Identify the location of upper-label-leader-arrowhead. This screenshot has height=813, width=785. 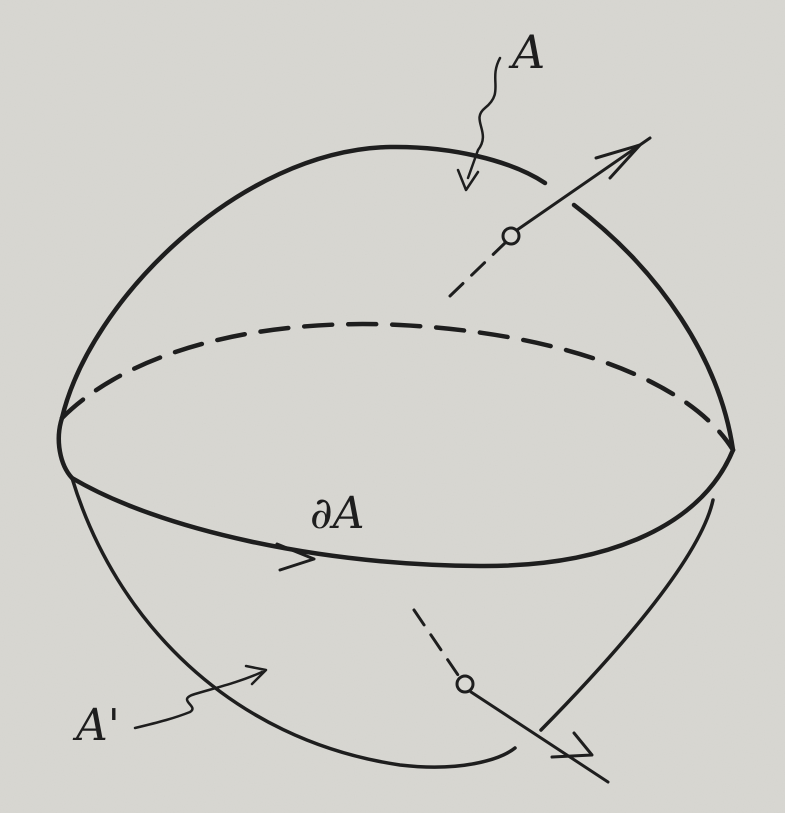
(468, 180).